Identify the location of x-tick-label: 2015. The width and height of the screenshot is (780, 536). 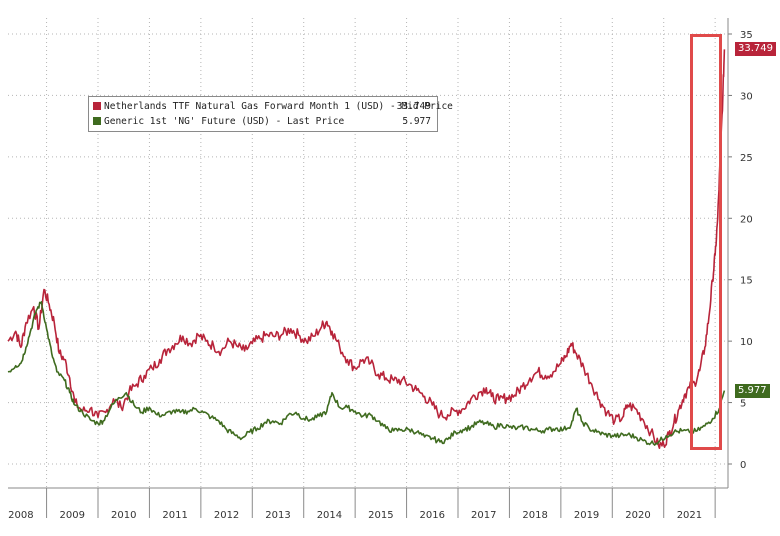
(380, 515).